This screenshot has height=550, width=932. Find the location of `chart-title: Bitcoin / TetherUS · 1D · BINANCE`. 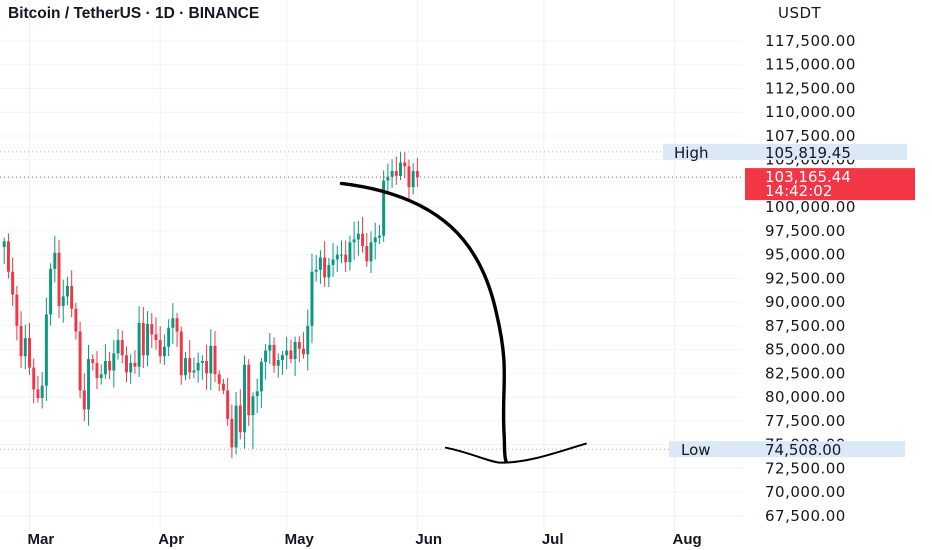

chart-title: Bitcoin / TetherUS · 1D · BINANCE is located at coordinates (133, 13).